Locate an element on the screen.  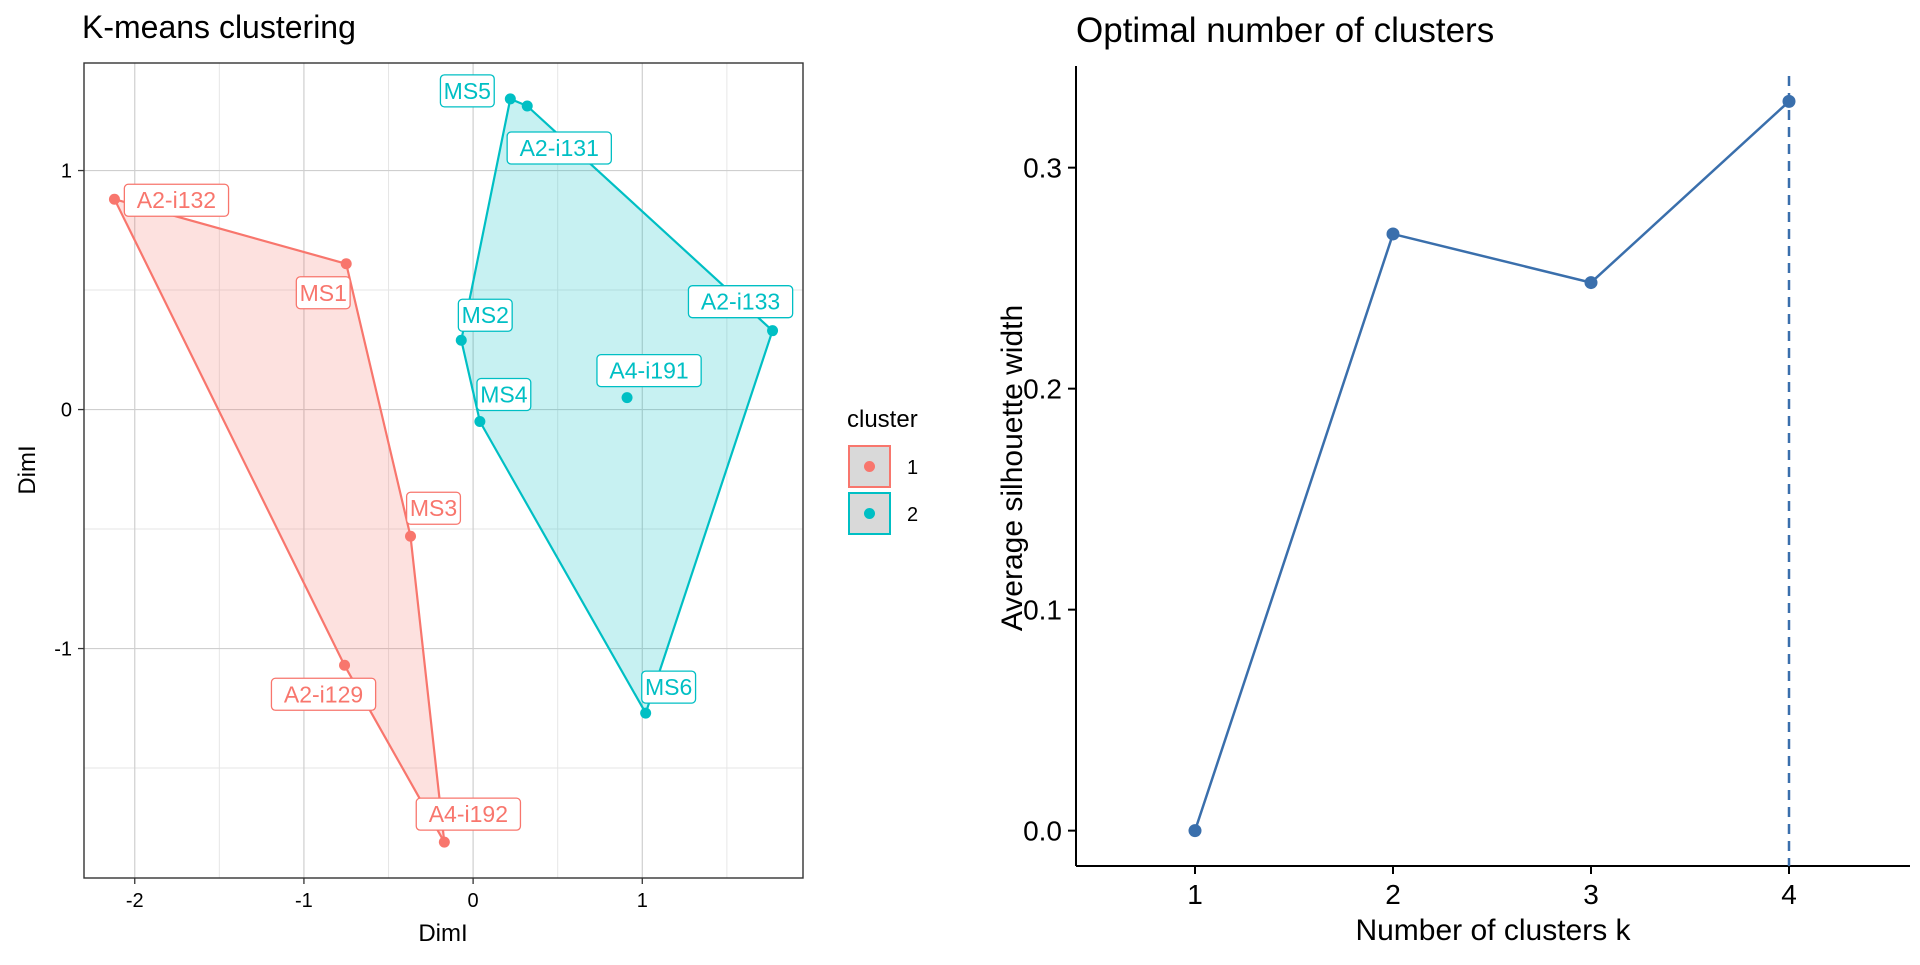
label-MS5: MS5 is located at coordinates (467, 91).